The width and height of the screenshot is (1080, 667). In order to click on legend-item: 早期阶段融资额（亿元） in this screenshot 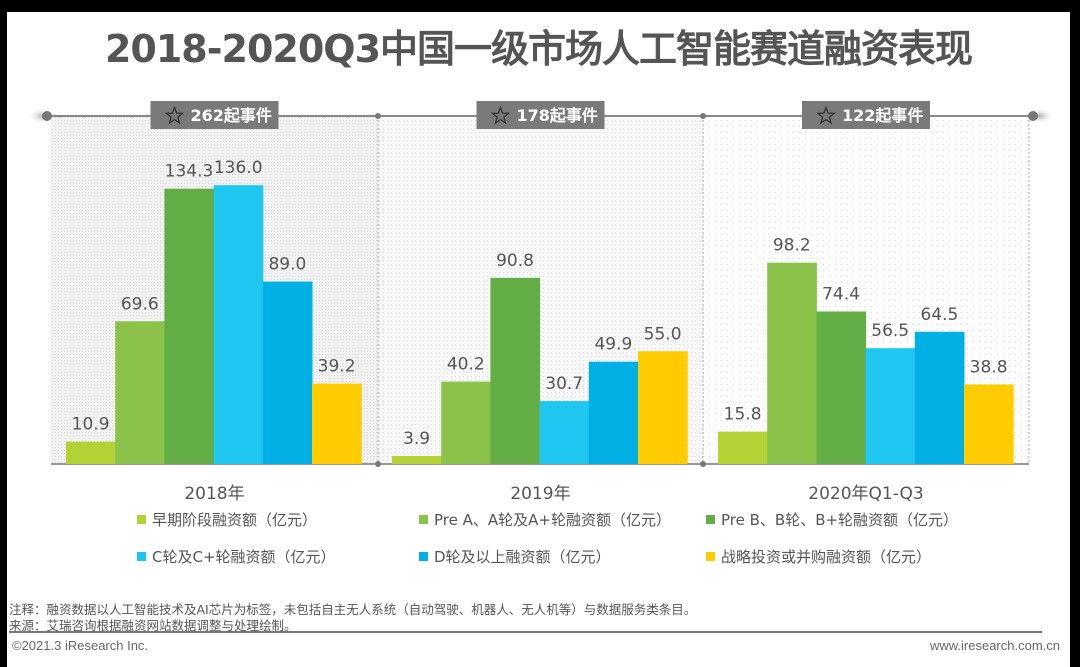, I will do `click(227, 519)`.